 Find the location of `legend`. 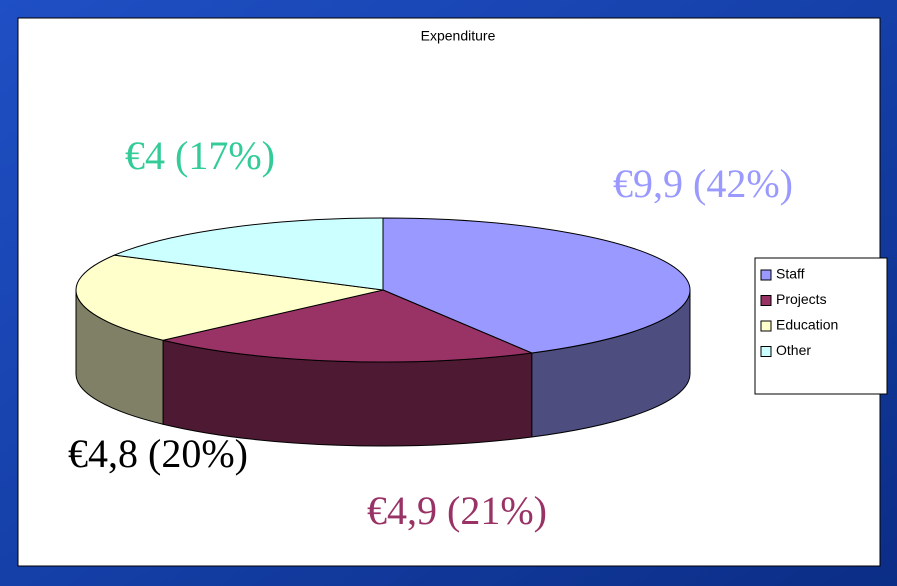

legend is located at coordinates (821, 326).